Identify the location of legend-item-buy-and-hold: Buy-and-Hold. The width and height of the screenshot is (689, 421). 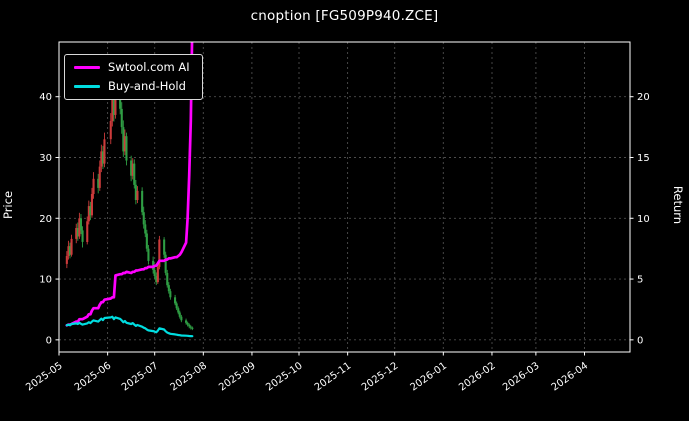
(132, 85).